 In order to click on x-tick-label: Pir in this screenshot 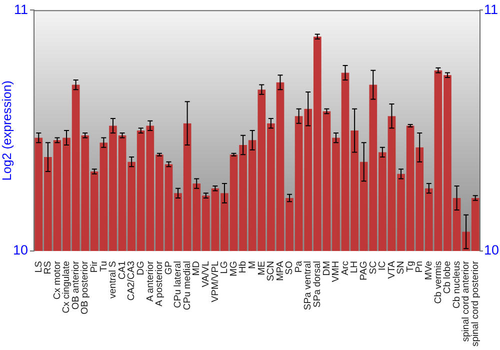, I will do `click(94, 267)`.